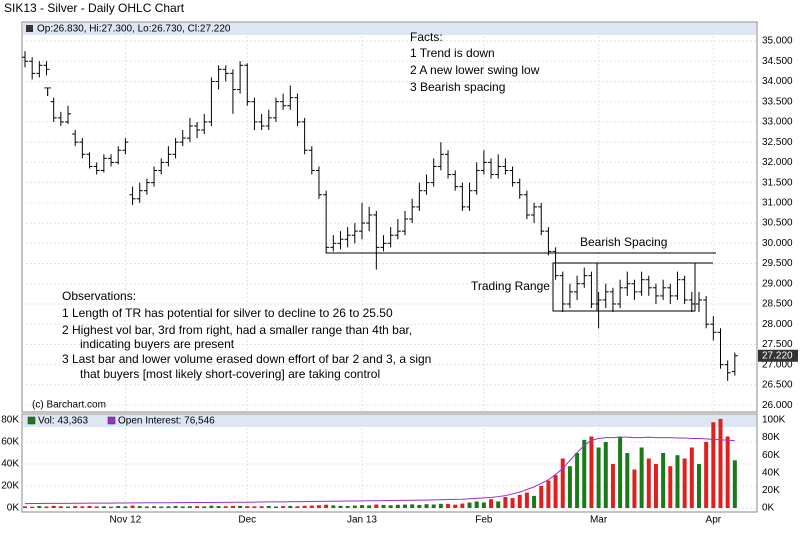 Image resolution: width=800 pixels, height=544 pixels. Describe the element at coordinates (777, 223) in the screenshot. I see `y-tick-label: 30.500` at that location.